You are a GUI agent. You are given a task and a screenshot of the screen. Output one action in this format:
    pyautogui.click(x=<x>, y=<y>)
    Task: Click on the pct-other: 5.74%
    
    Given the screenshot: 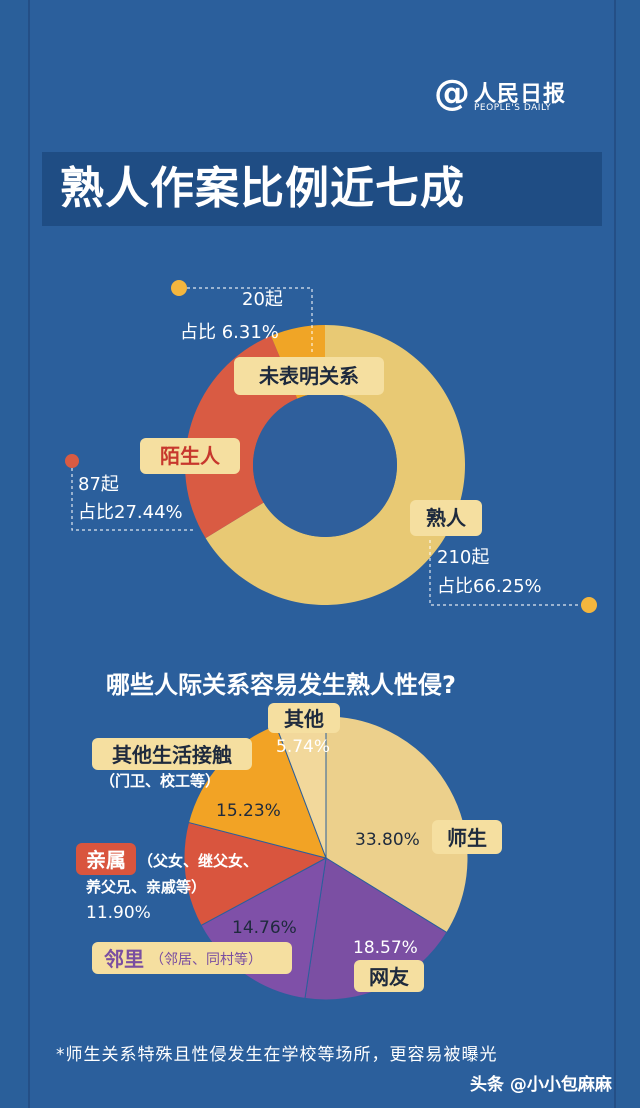 What is the action you would take?
    pyautogui.click(x=303, y=747)
    